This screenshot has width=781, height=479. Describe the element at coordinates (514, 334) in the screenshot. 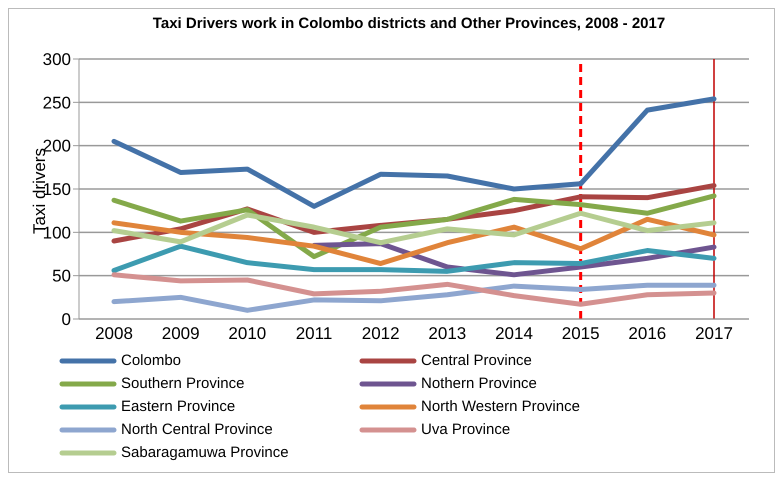

I see `x-tick-label: 2014` at that location.